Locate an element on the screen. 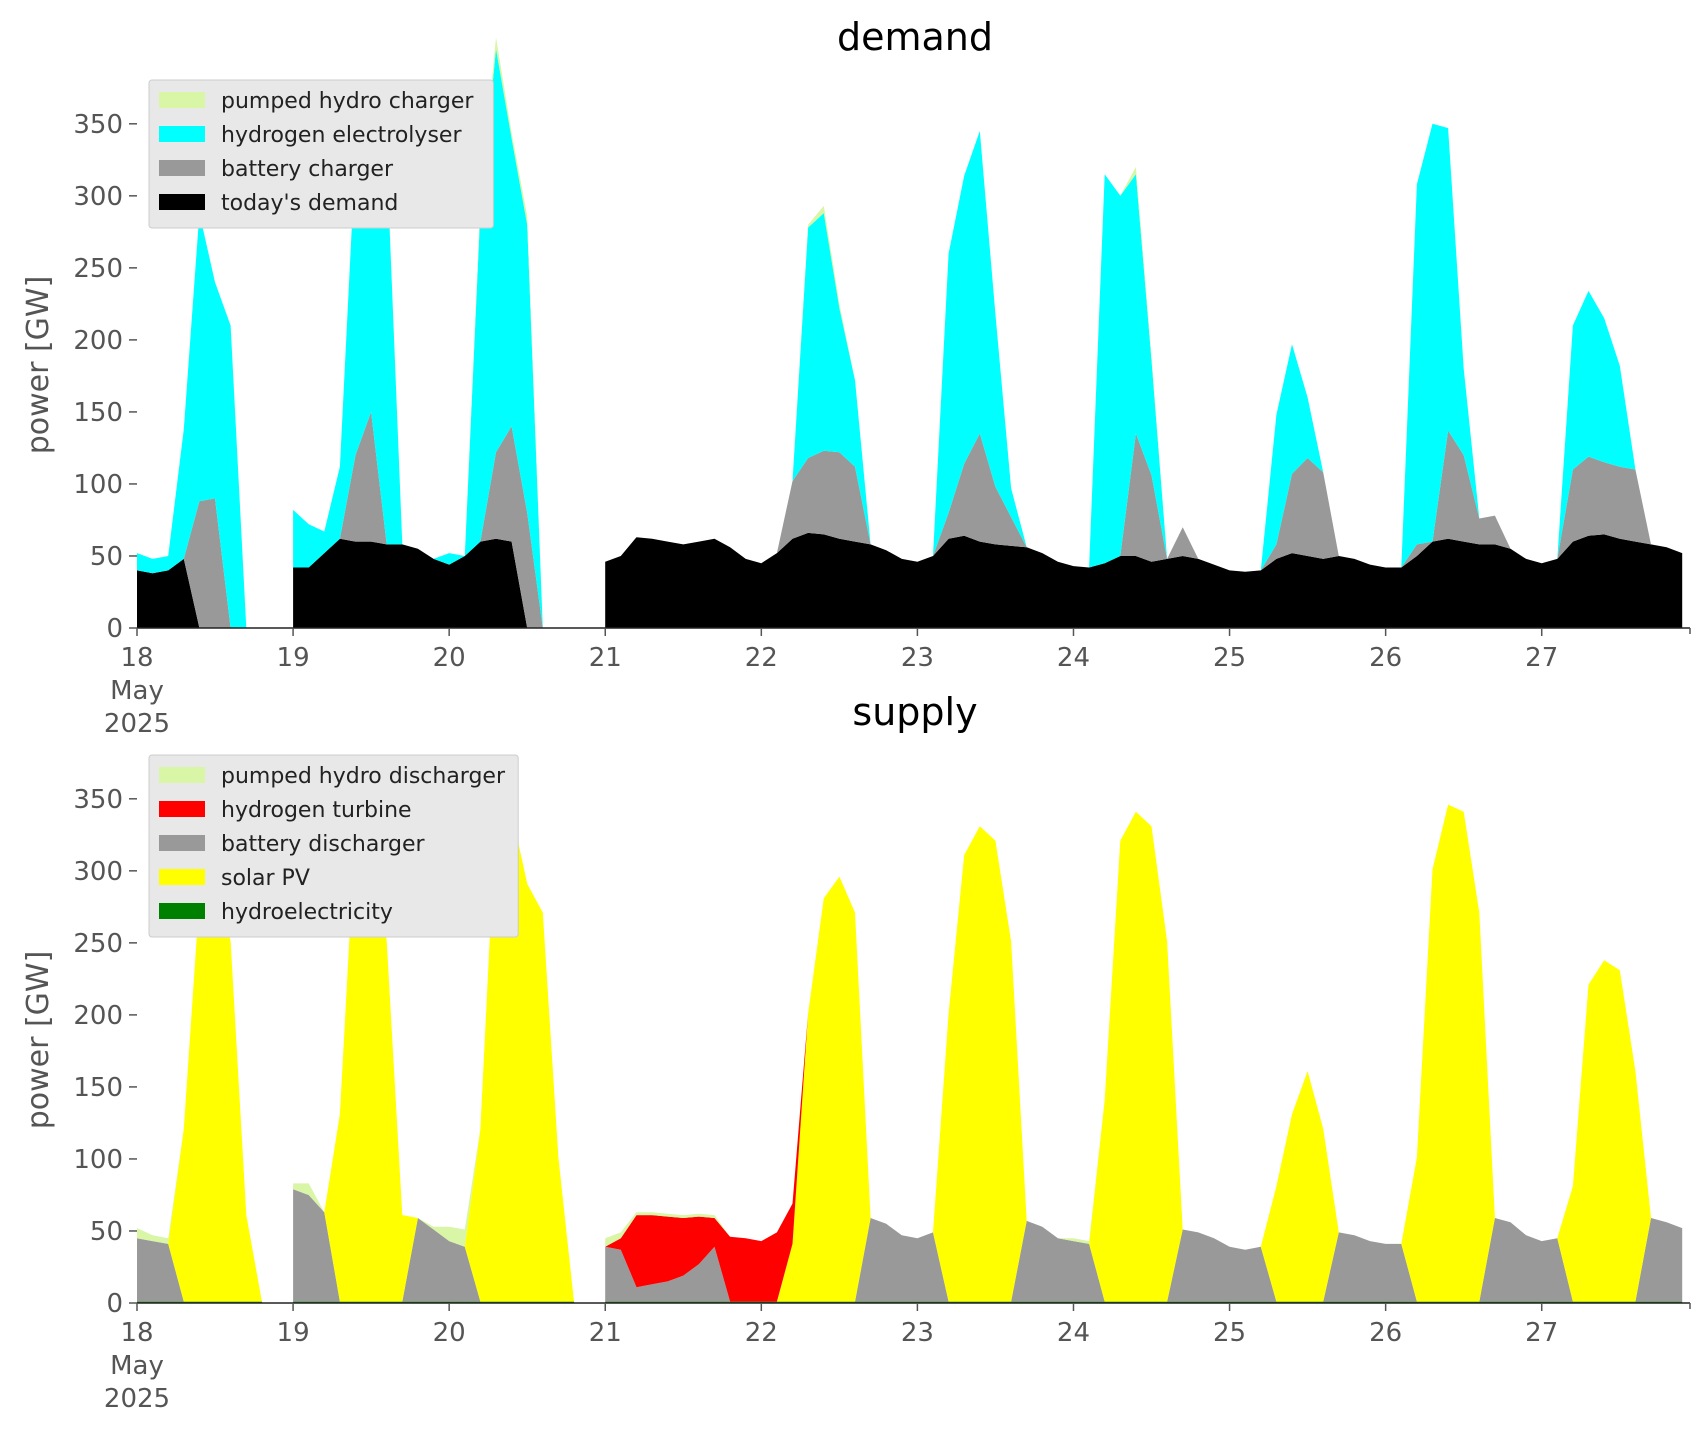 This screenshot has width=1706, height=1431. chart-title: supply is located at coordinates (914, 712).